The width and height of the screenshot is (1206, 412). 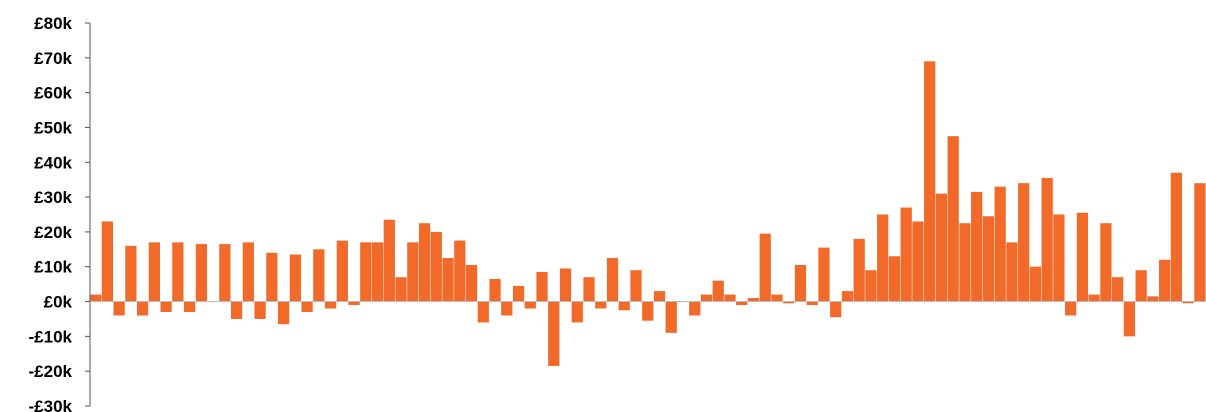 What do you see at coordinates (51, 371) in the screenshot?
I see `y-tick-label: -£20k` at bounding box center [51, 371].